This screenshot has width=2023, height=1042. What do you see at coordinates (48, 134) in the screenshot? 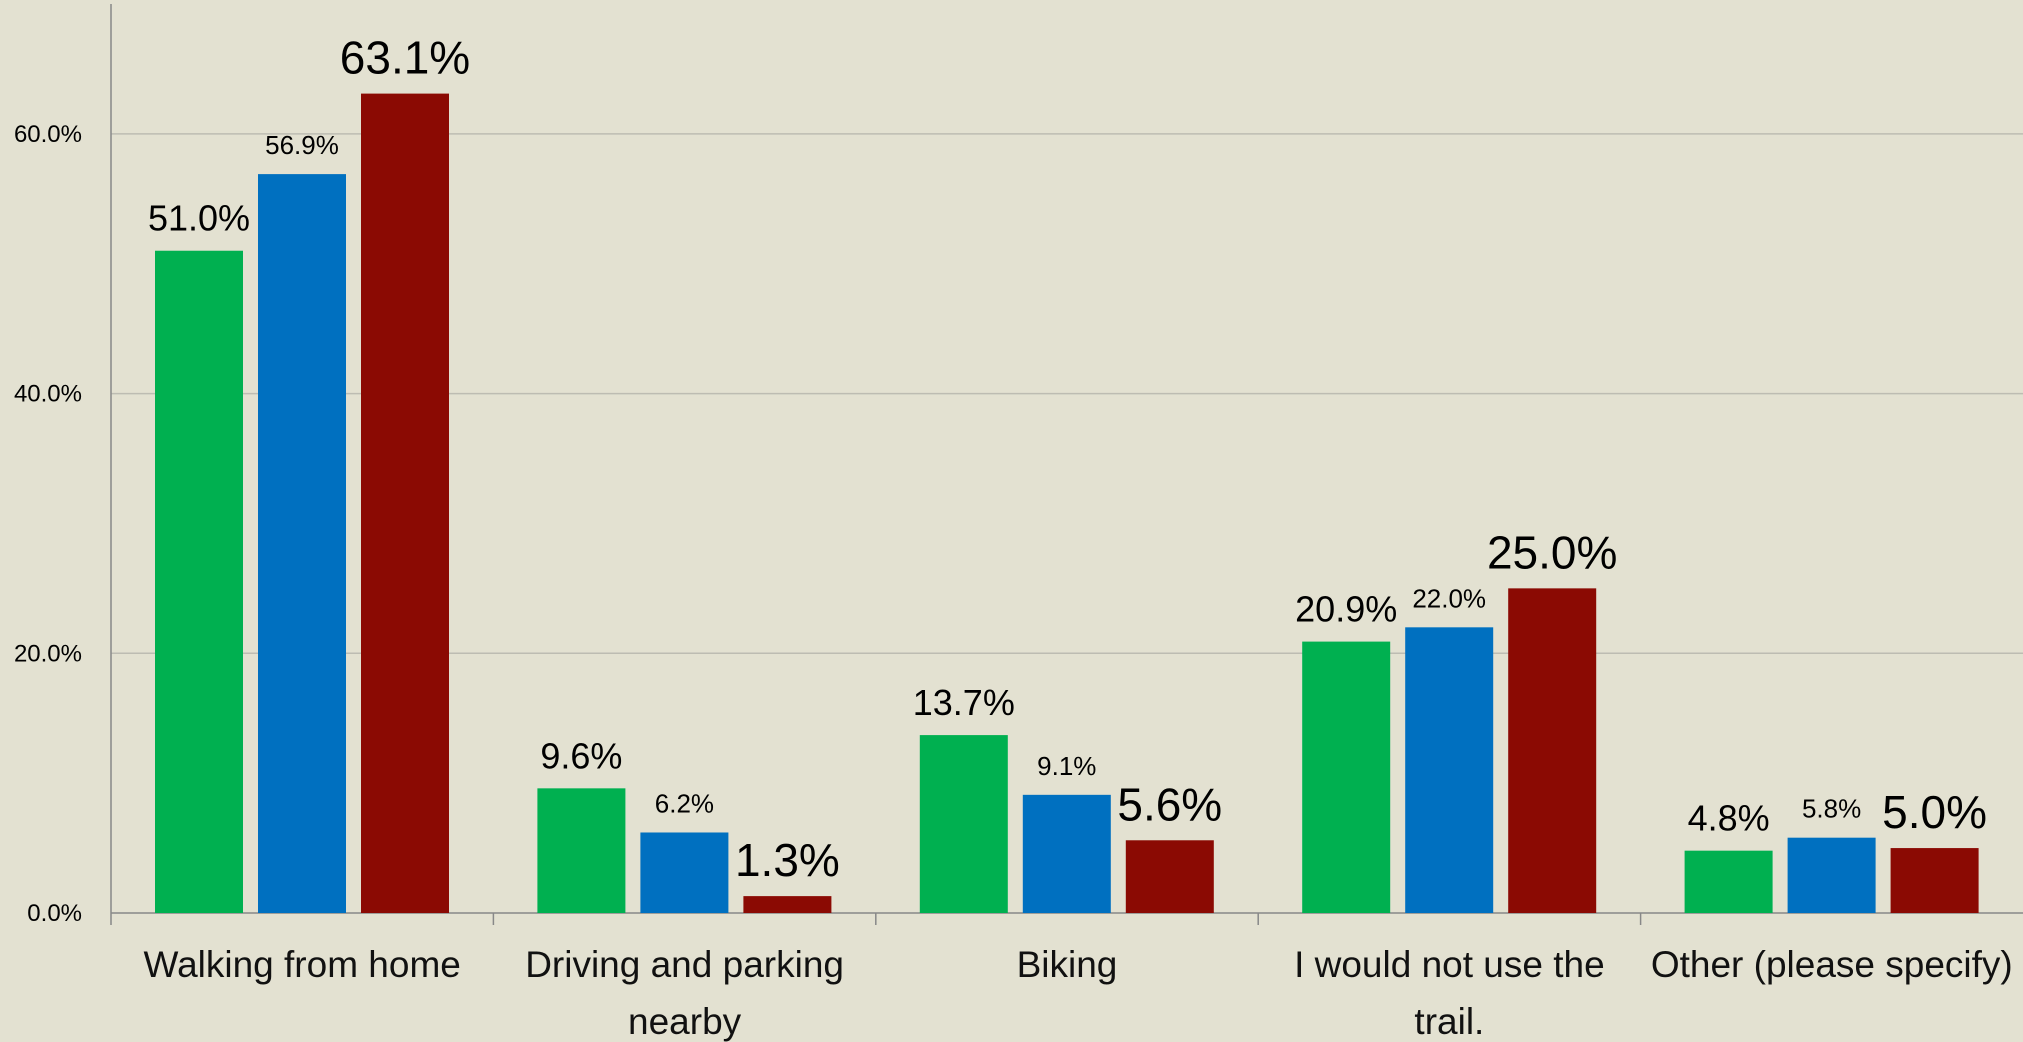
I see `y-tick-label: 60.0%` at bounding box center [48, 134].